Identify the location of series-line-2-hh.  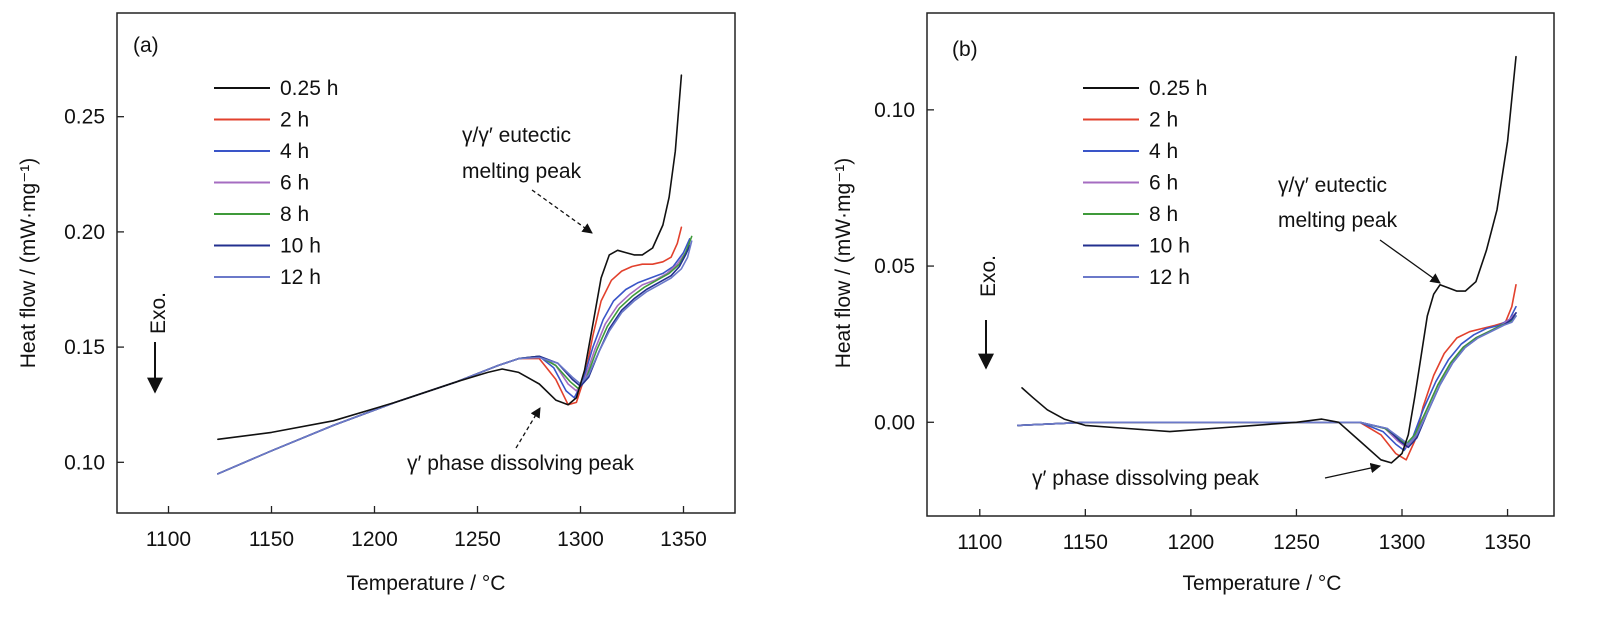
(450, 350).